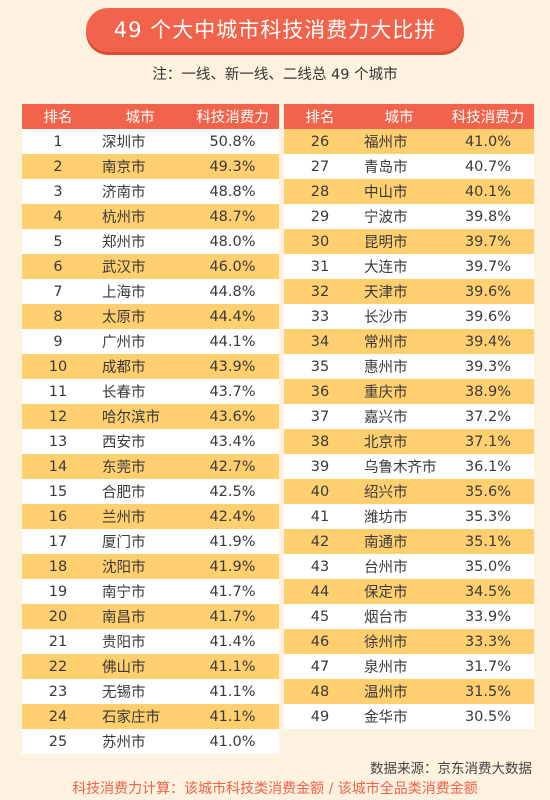 The height and width of the screenshot is (800, 550). I want to click on table-row: 44 保定市 34.5%, so click(409, 591).